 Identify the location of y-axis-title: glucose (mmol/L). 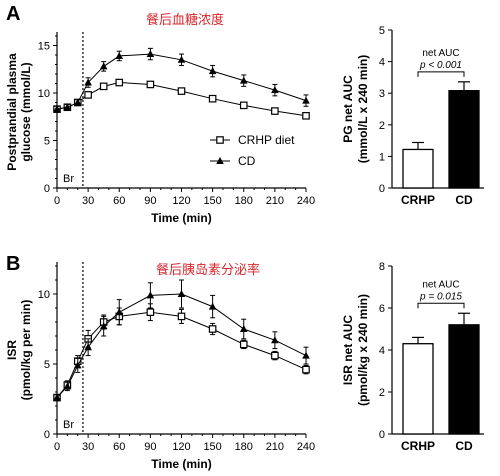
(26, 111).